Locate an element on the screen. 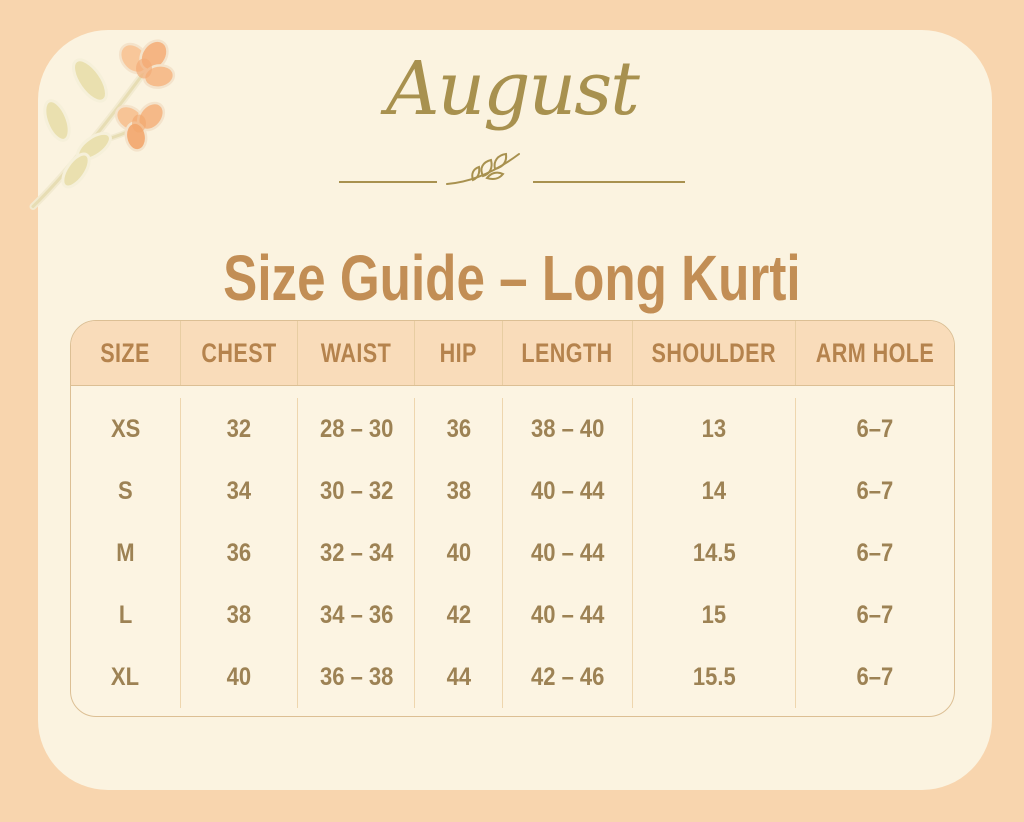 The height and width of the screenshot is (822, 1024). column-header-shoulder: SHOULDER is located at coordinates (715, 353).